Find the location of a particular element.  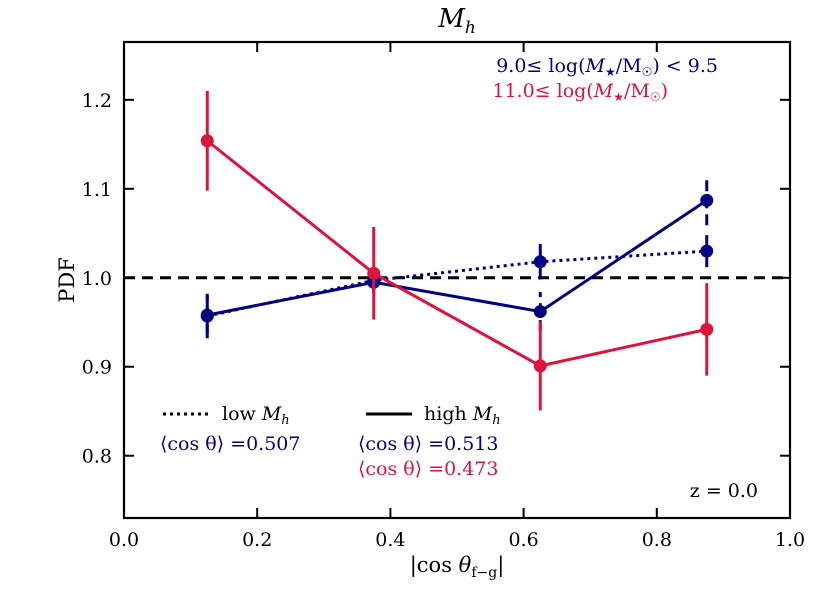

redshift-label: z = 0.0 is located at coordinates (724, 491).